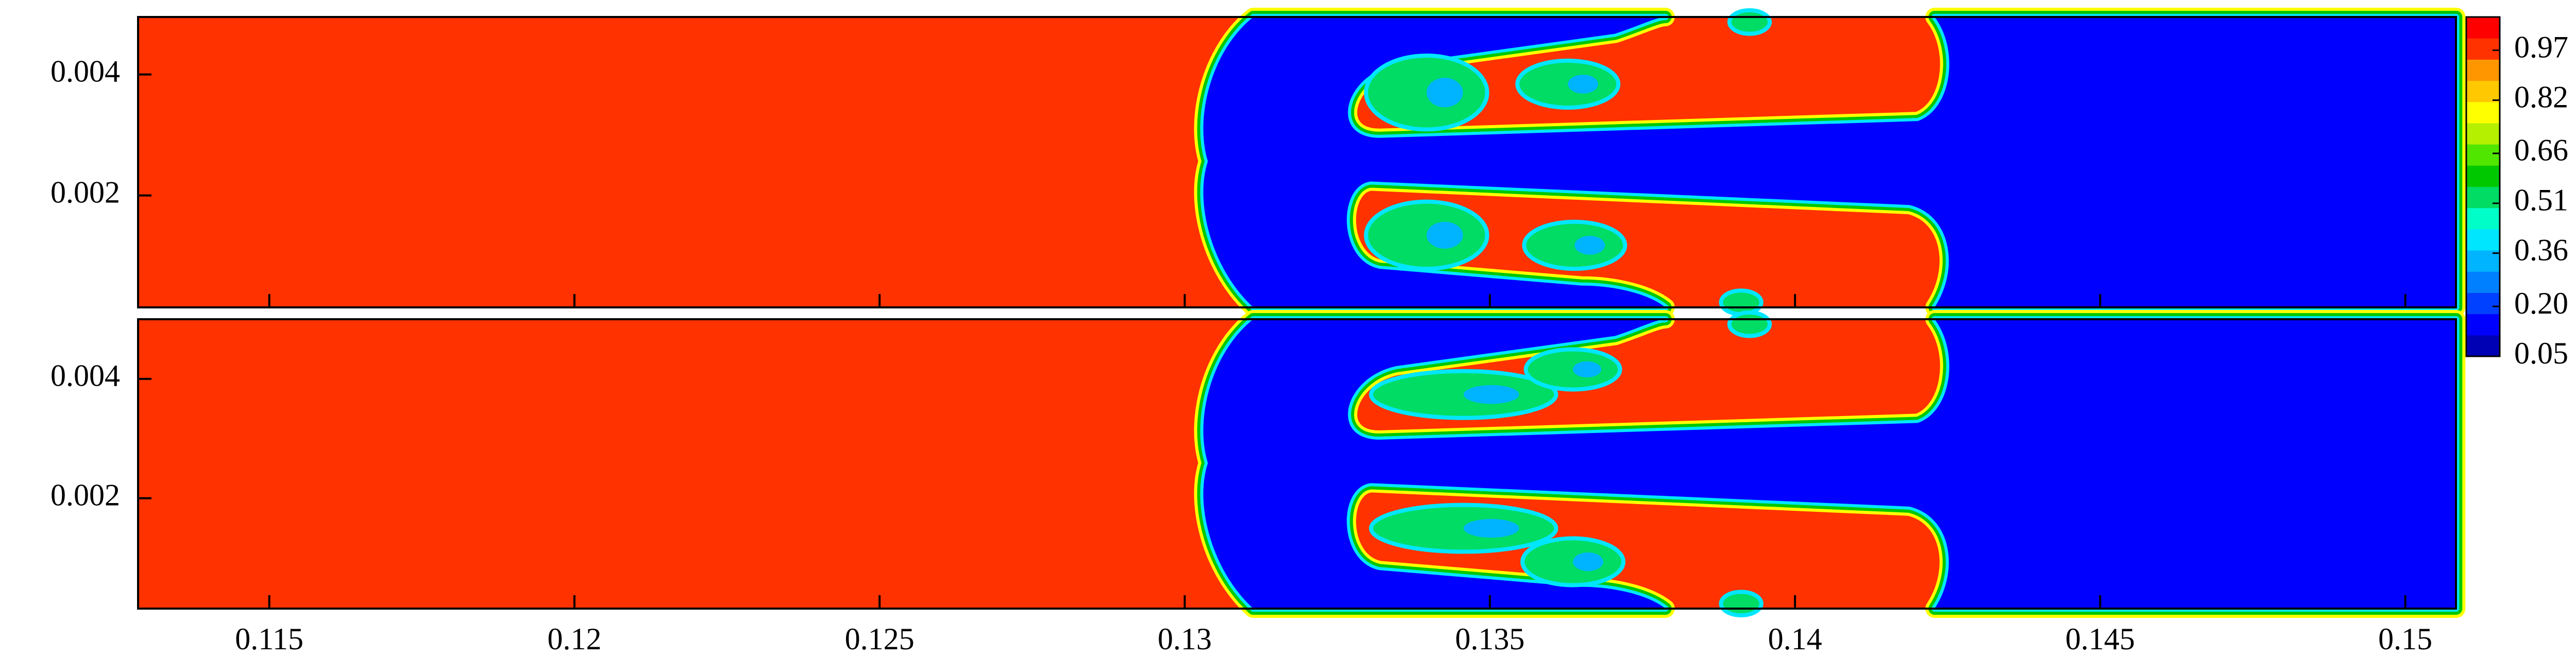 The image size is (2576, 657). What do you see at coordinates (2405, 639) in the screenshot?
I see `x-tick-label: 0.15` at bounding box center [2405, 639].